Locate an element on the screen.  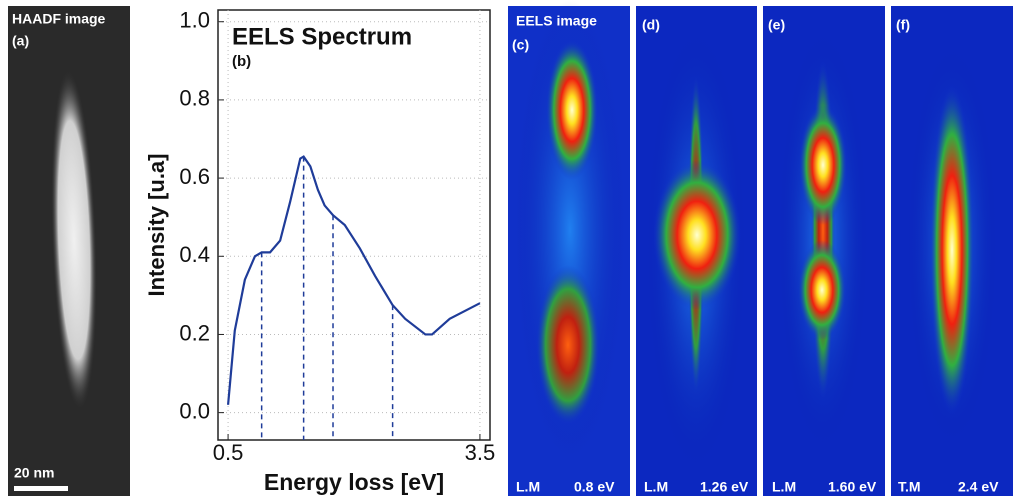
panel-label: (e) is located at coordinates (776, 25).